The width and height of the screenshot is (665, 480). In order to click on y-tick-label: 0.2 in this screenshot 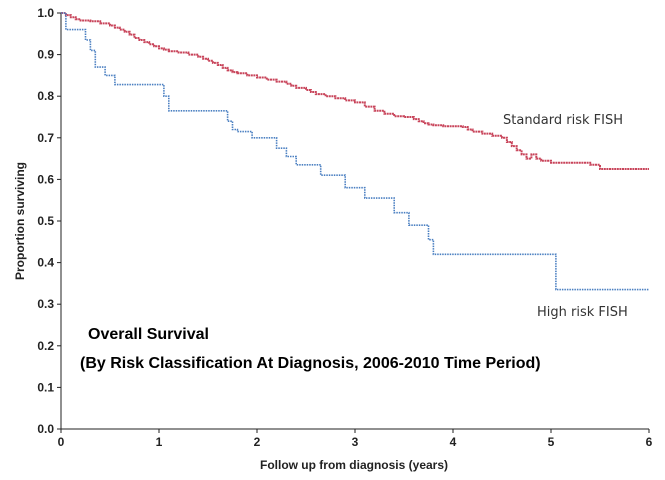, I will do `click(45, 346)`.